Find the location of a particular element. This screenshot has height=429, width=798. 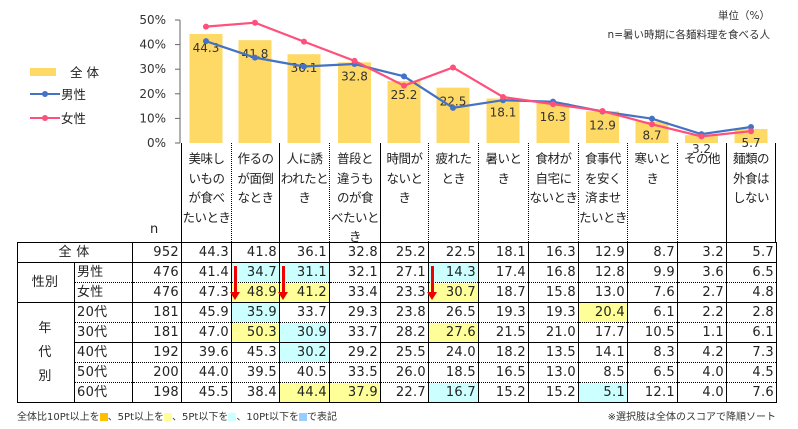

value-text: 15.8 is located at coordinates (560, 292).